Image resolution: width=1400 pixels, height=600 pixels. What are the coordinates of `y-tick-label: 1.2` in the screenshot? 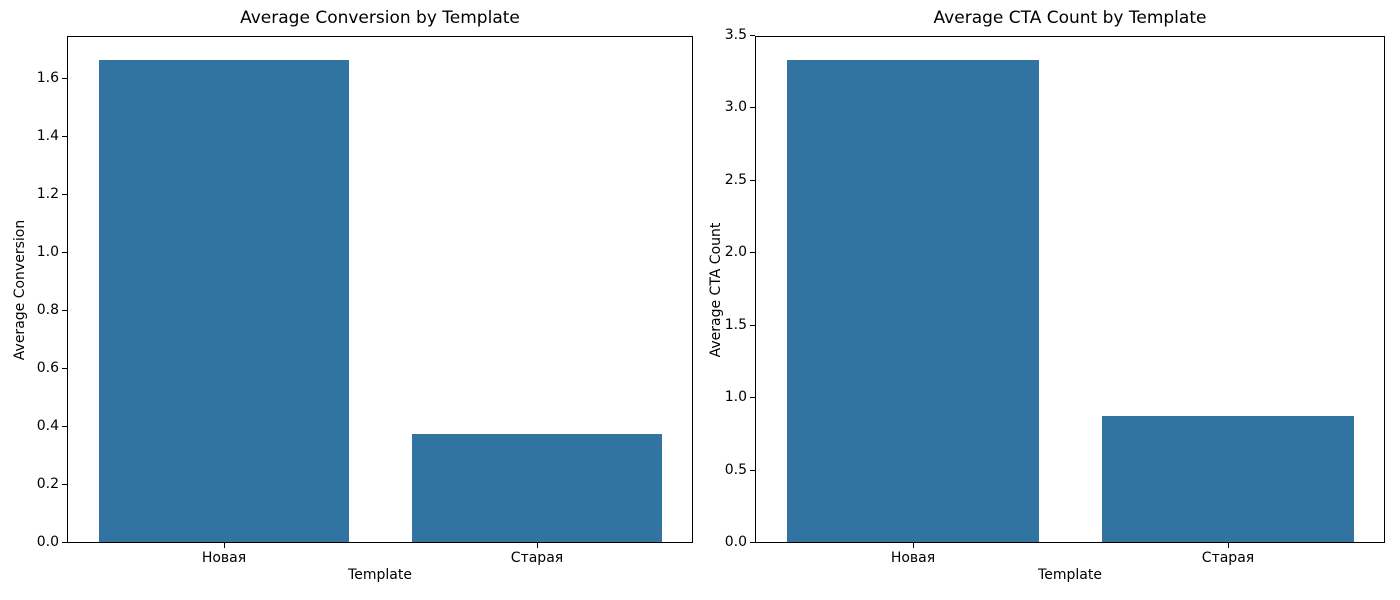 It's located at (47, 194).